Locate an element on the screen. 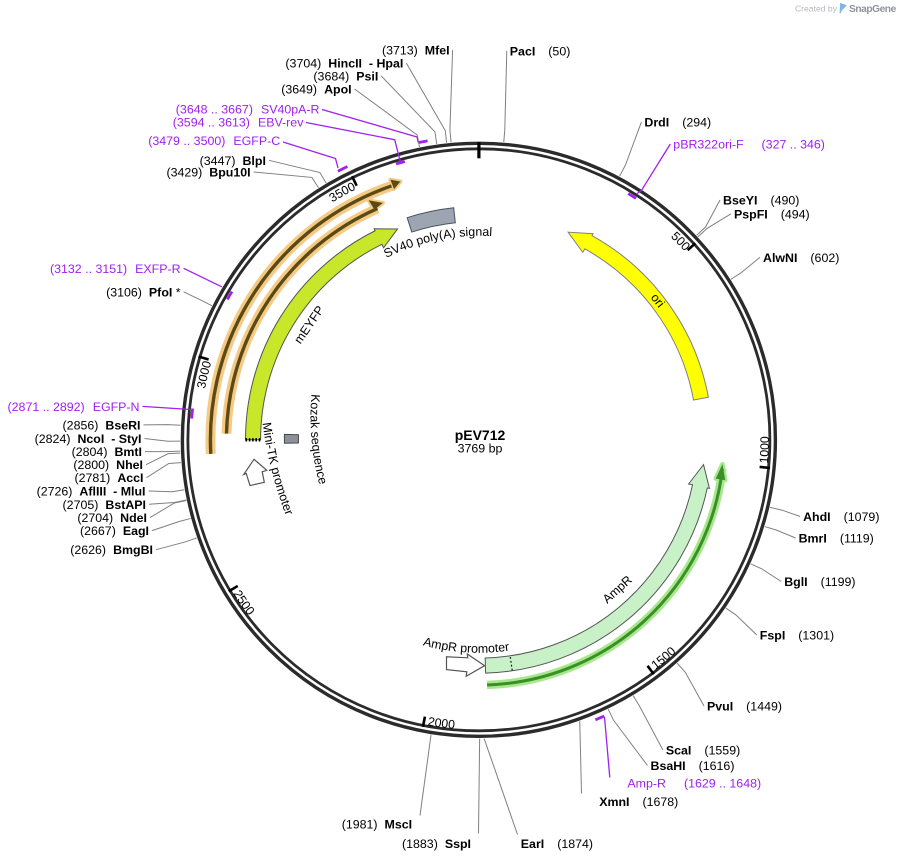 Image resolution: width=897 pixels, height=860 pixels. svg-text:(2800)NheI: (2800) NheI is located at coordinates (108, 465).